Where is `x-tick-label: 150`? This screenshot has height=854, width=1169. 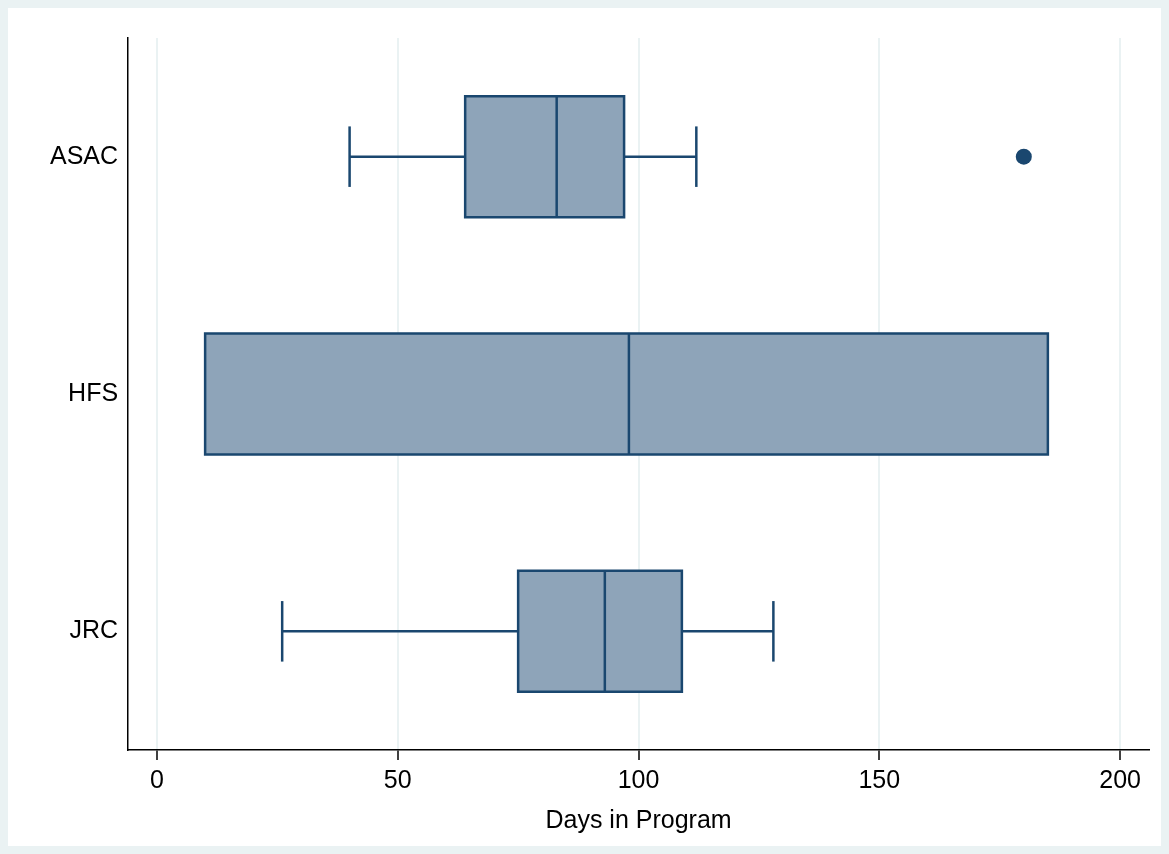
x-tick-label: 150 is located at coordinates (879, 778).